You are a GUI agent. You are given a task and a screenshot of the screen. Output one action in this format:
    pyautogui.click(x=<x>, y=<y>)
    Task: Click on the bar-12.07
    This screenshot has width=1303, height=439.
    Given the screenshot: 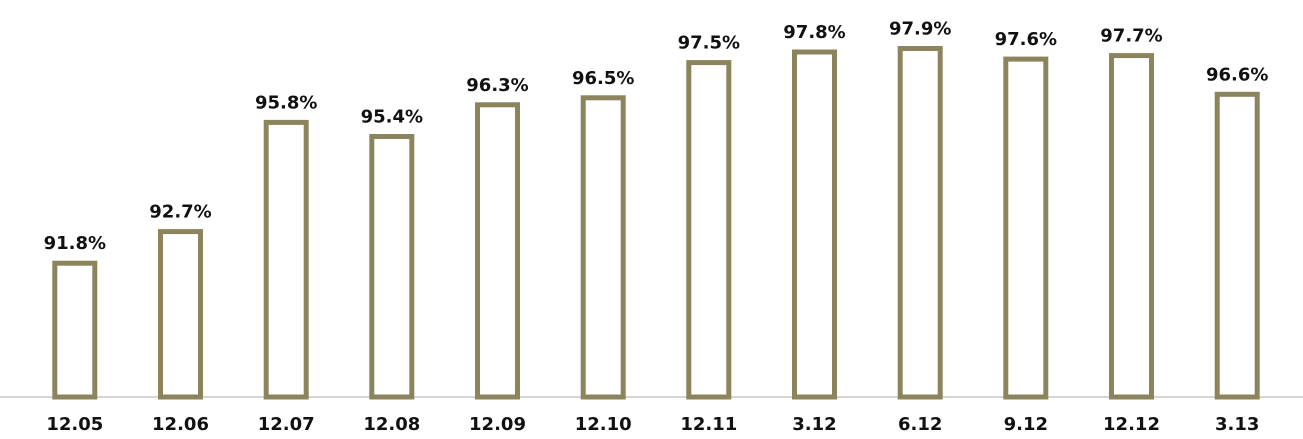 What is the action you would take?
    pyautogui.click(x=286, y=259)
    